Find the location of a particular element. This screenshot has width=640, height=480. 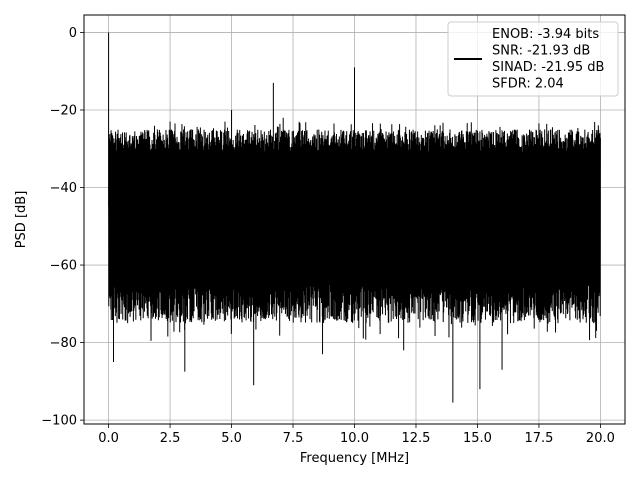

legend-entry-enob: ENOB: -3.94 bits is located at coordinates (545, 34).